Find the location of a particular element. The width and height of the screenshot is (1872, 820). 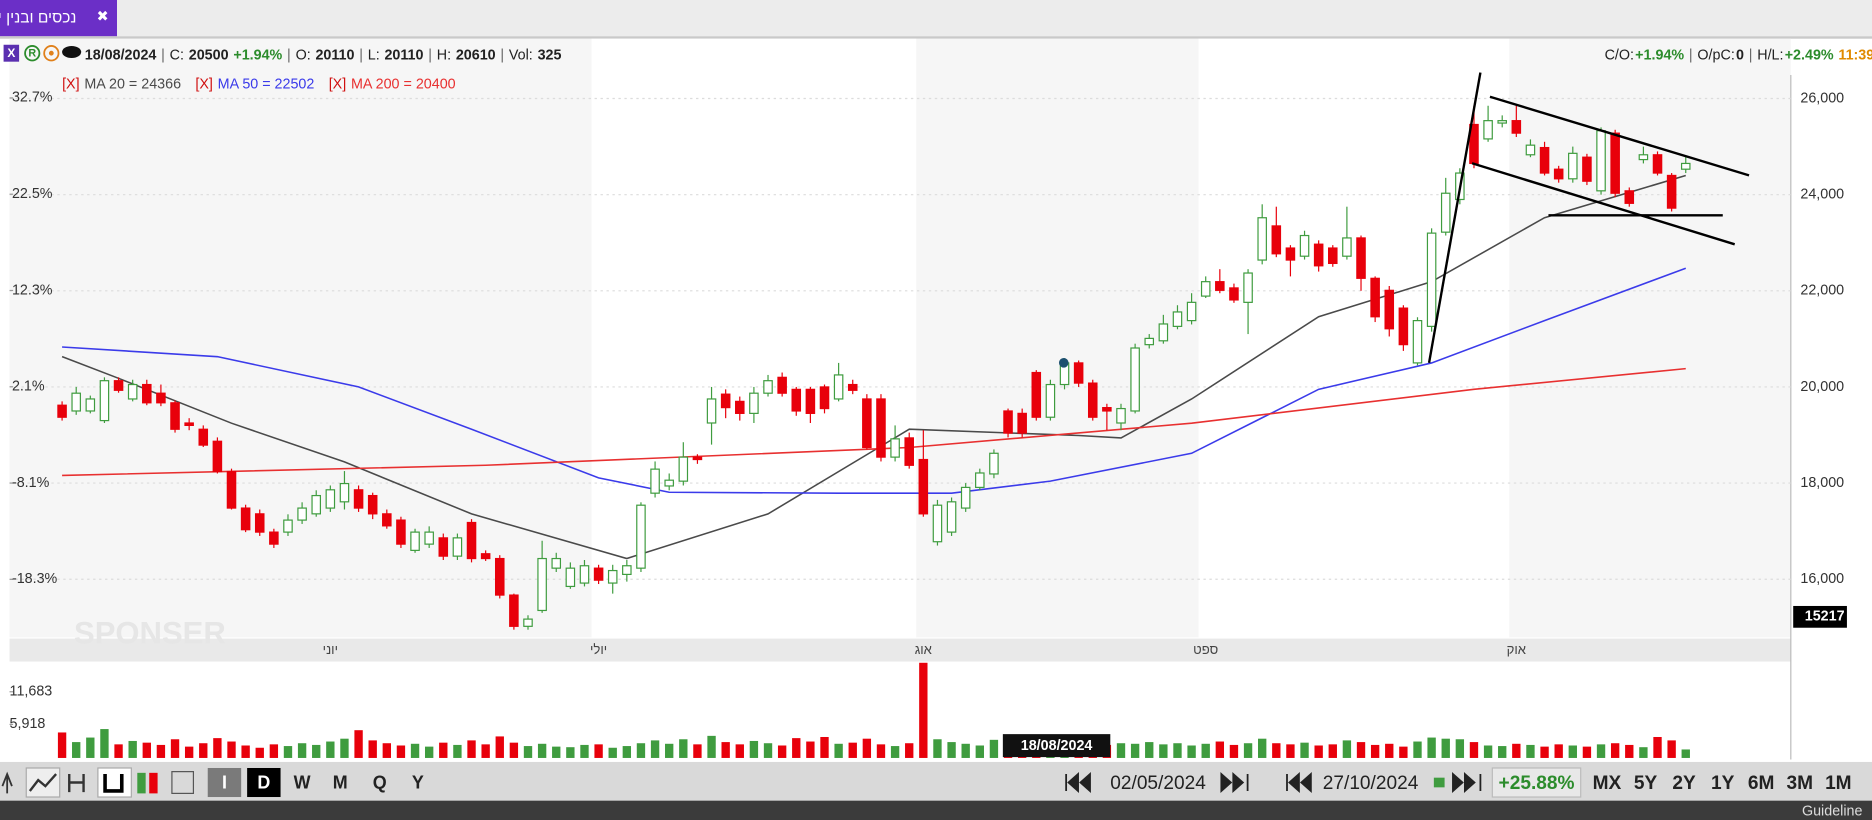

period-button: W is located at coordinates (302, 782).